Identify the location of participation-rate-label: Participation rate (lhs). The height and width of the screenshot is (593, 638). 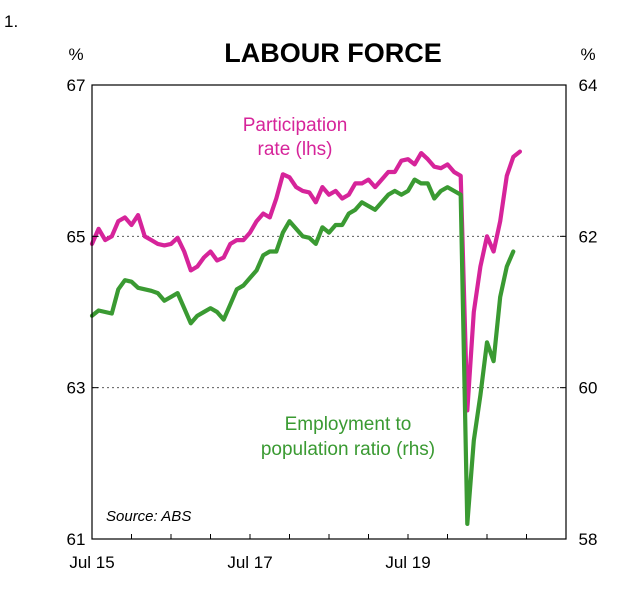
(295, 137).